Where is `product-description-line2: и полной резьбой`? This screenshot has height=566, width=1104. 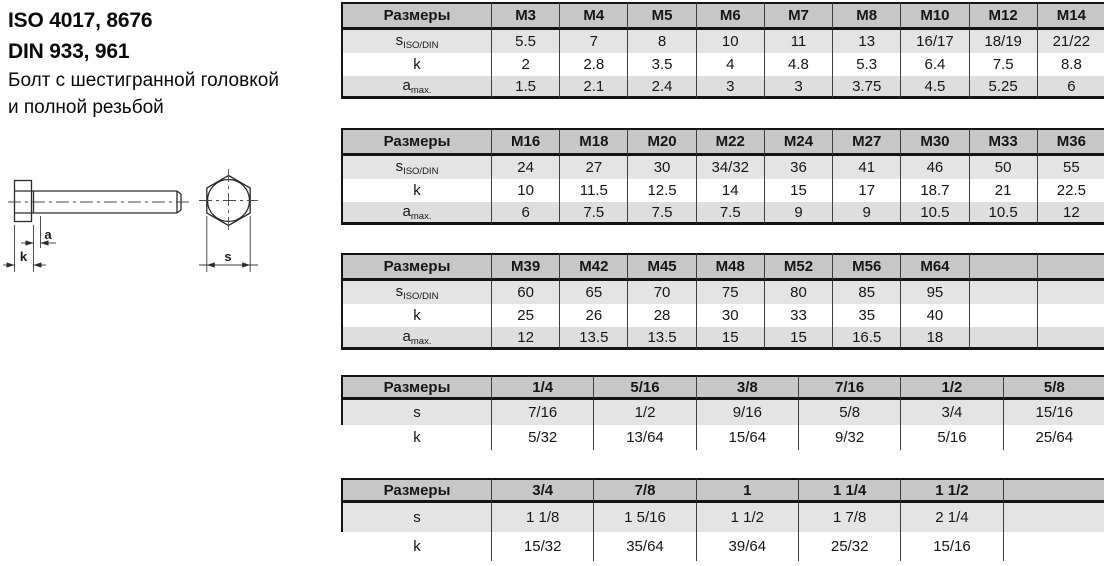 product-description-line2: и полной резьбой is located at coordinates (86, 107).